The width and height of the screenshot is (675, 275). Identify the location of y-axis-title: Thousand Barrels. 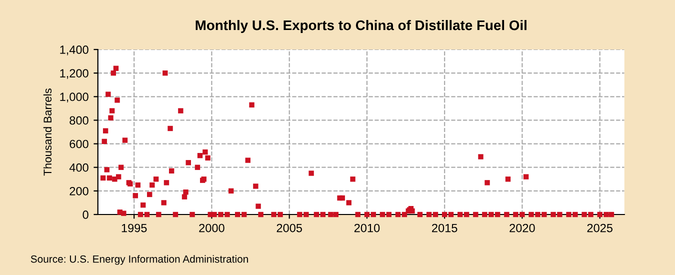
(47, 132).